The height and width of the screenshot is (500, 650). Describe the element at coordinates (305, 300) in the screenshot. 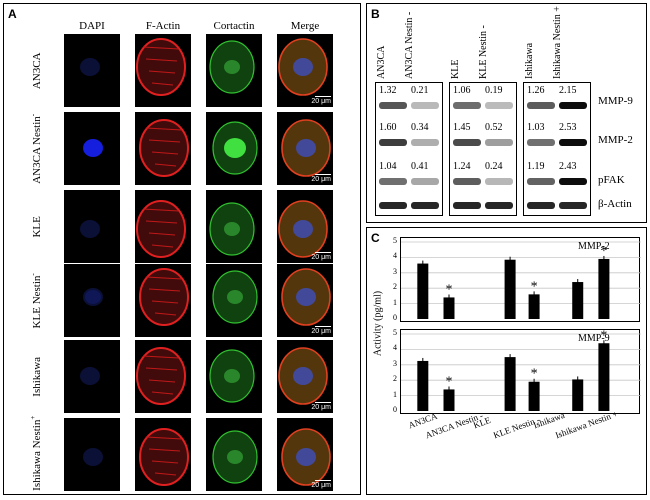

I see `micrograph-merge-row-3: 20 μm` at that location.